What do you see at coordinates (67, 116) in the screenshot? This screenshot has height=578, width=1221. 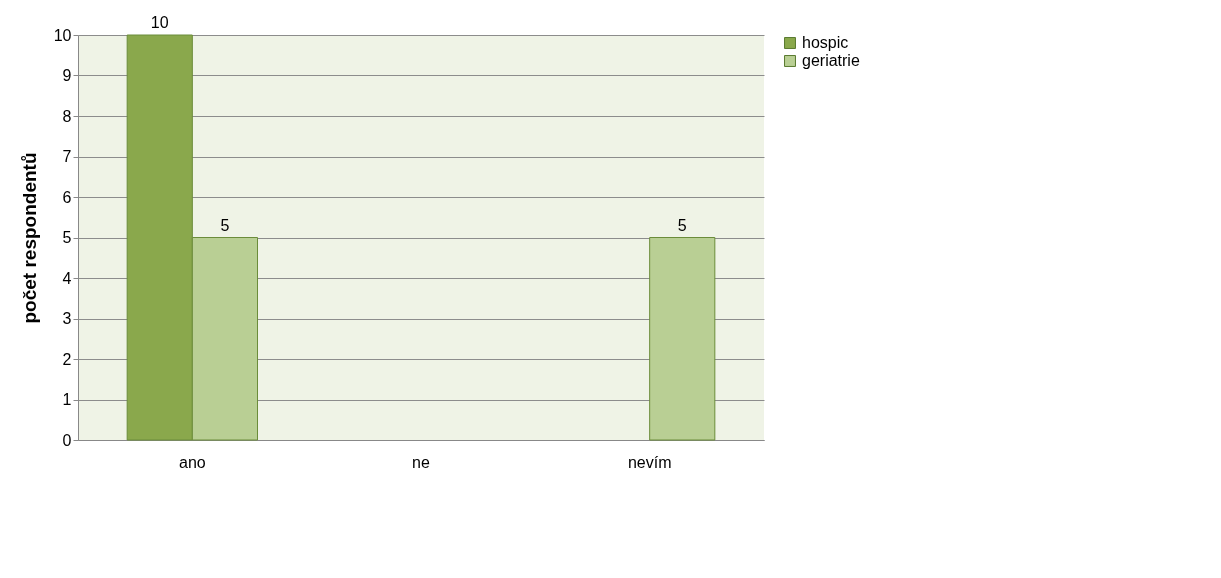 I see `y-tick-label: 8` at bounding box center [67, 116].